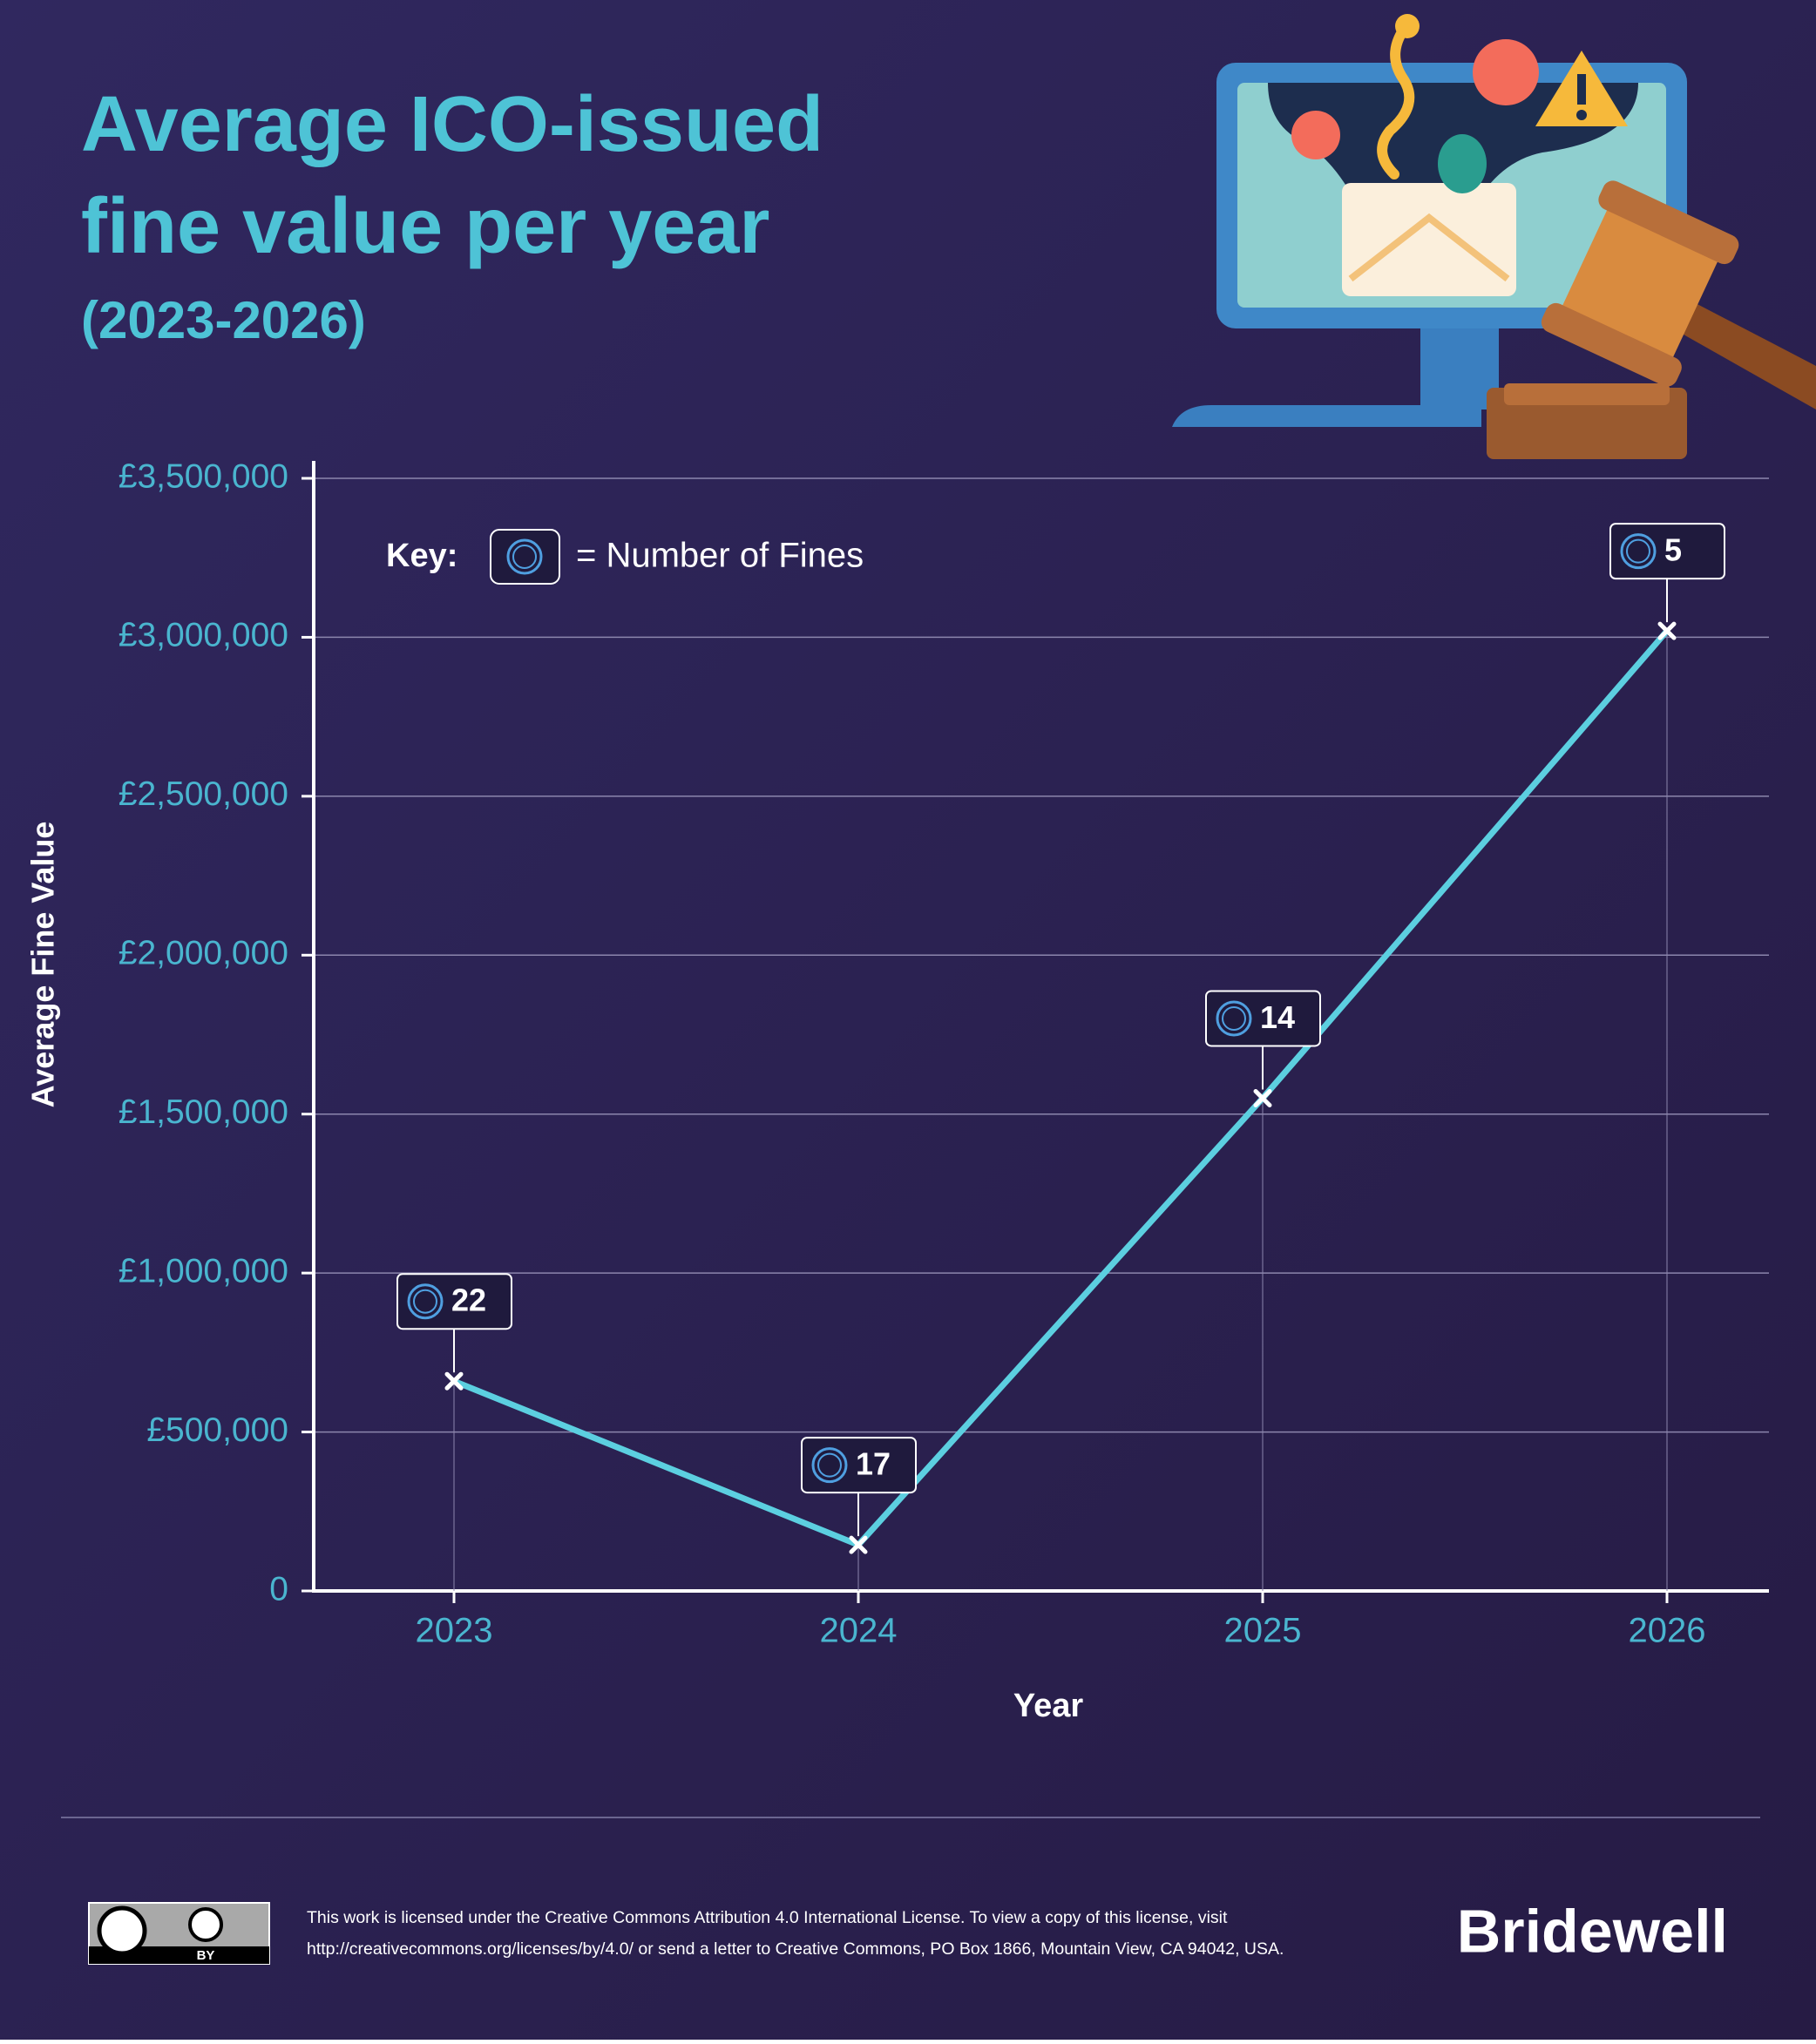  Describe the element at coordinates (1048, 1706) in the screenshot. I see `x-axis-label: Year` at that location.